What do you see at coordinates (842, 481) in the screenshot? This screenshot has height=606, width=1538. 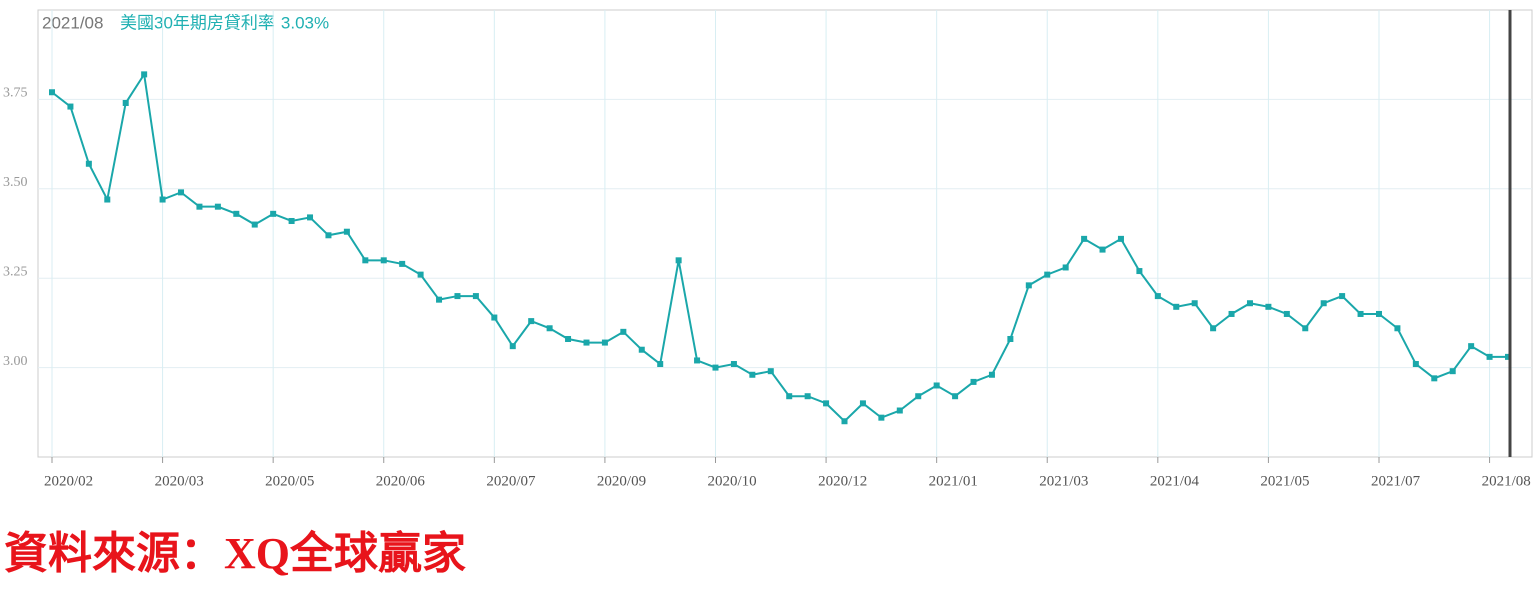 I see `x-tick-label: 2020/12` at bounding box center [842, 481].